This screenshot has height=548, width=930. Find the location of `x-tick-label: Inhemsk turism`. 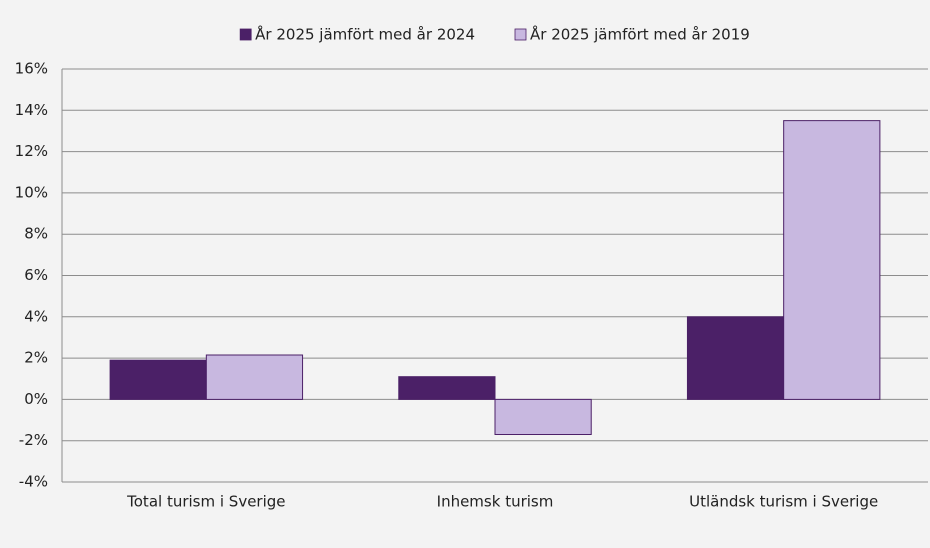

x-tick-label: Inhemsk turism is located at coordinates (495, 502).